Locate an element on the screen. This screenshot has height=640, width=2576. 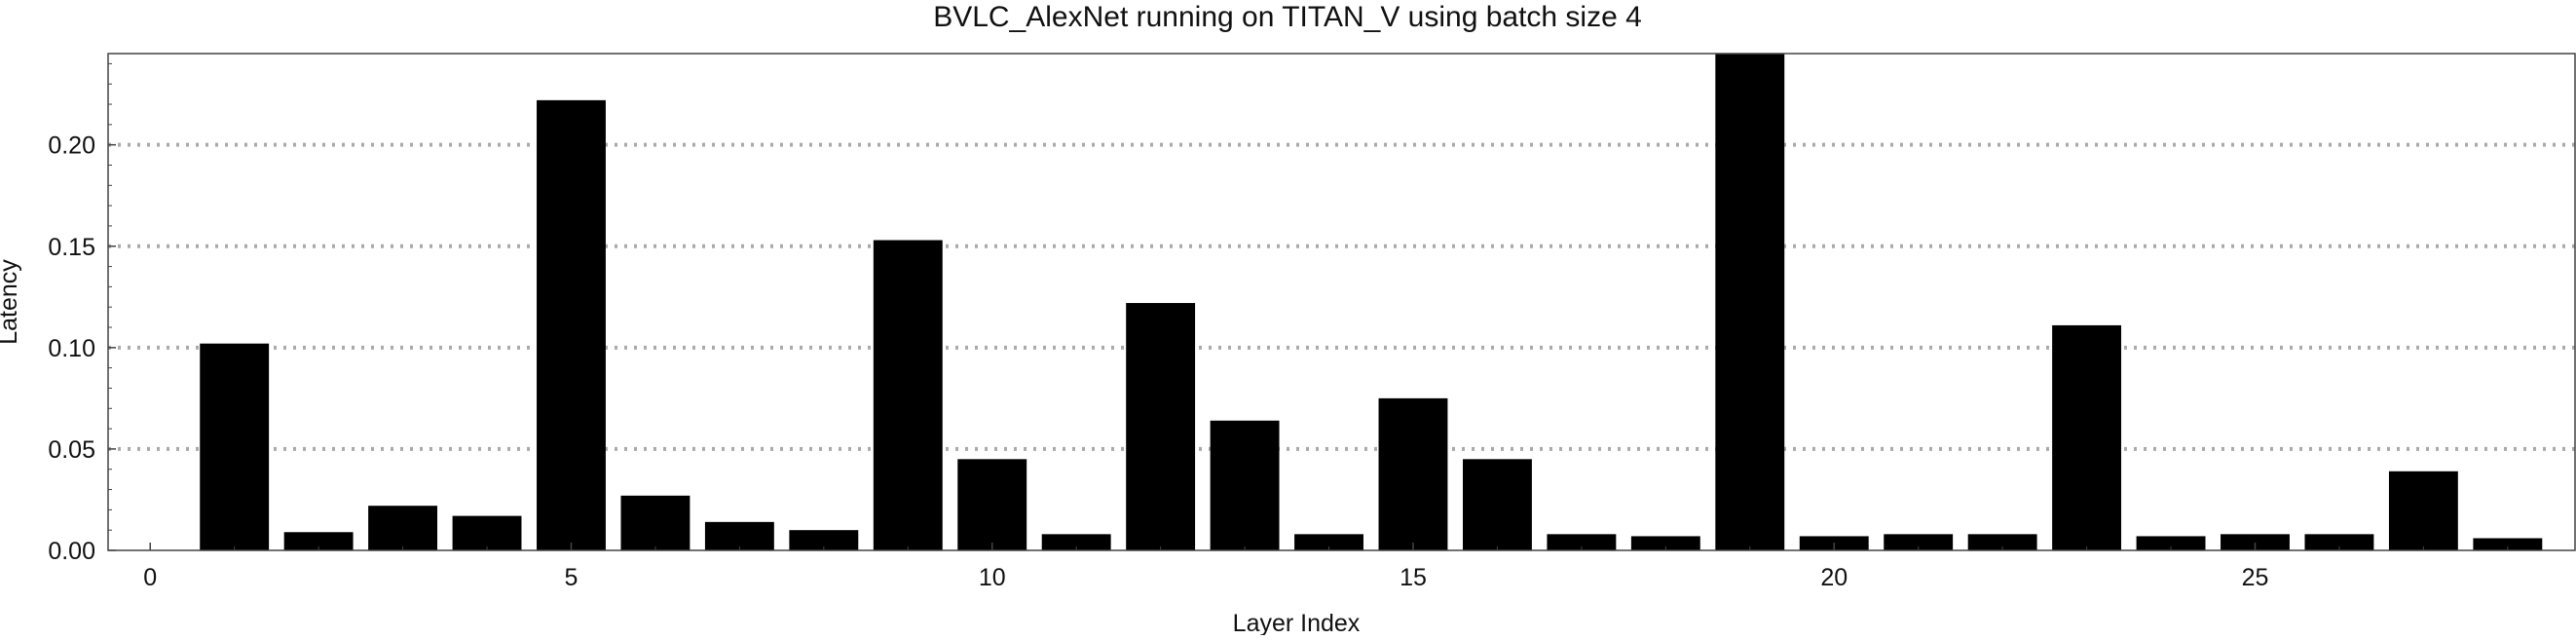
y-axis-label: Latency is located at coordinates (11, 302).